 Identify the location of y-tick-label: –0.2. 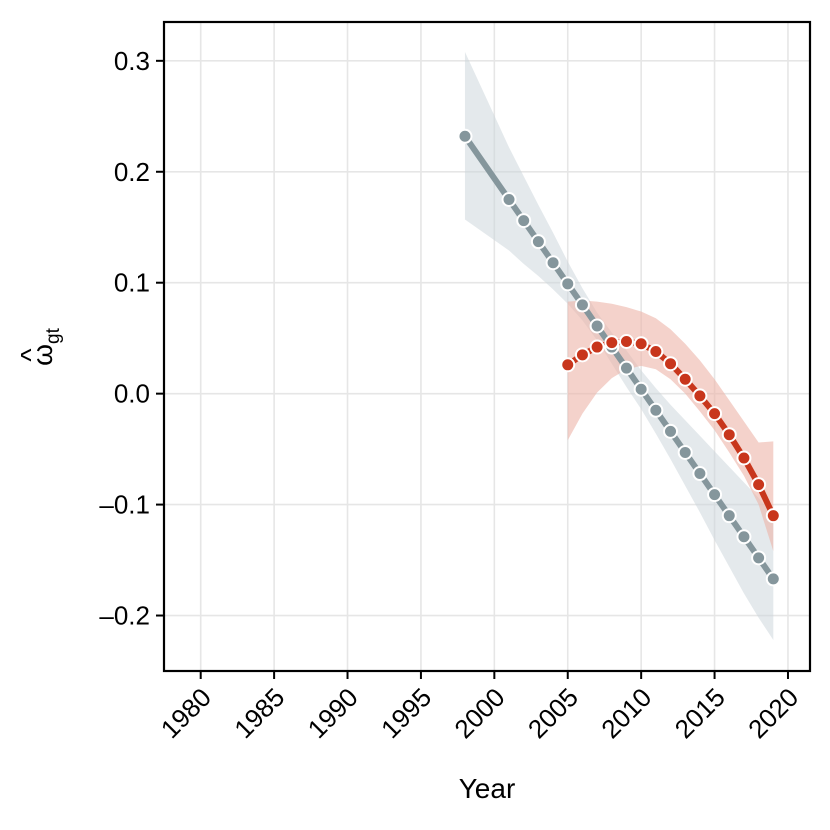
(124, 616).